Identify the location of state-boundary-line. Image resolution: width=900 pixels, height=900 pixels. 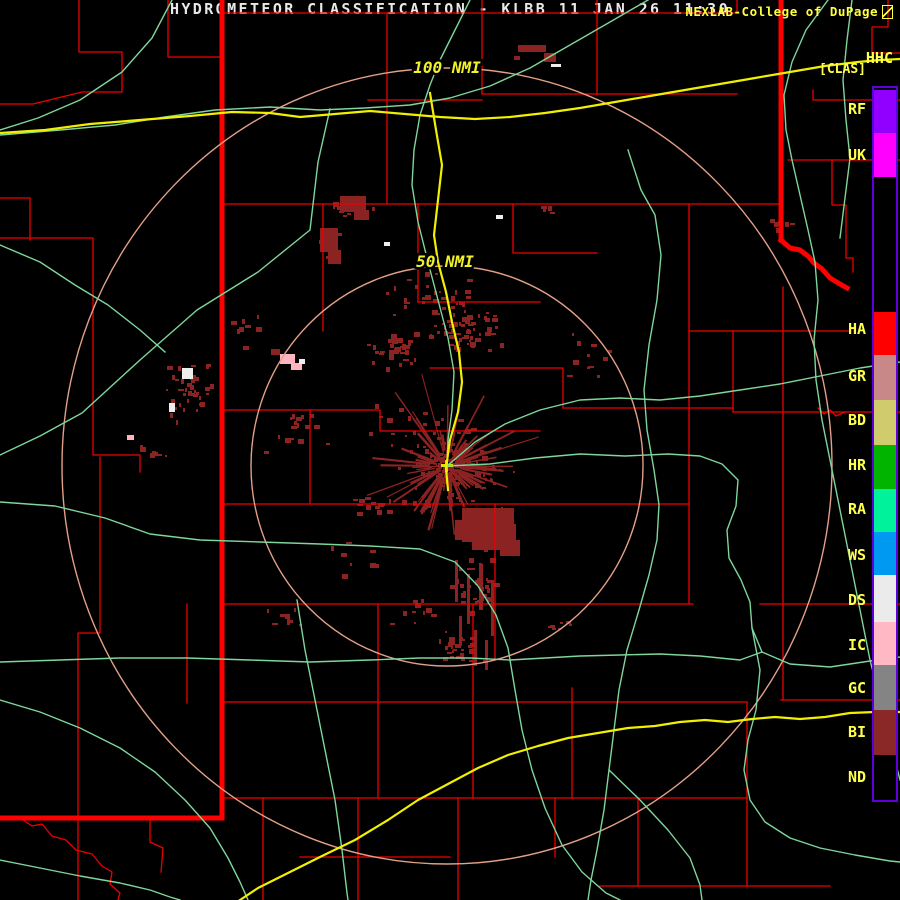
(814, 264).